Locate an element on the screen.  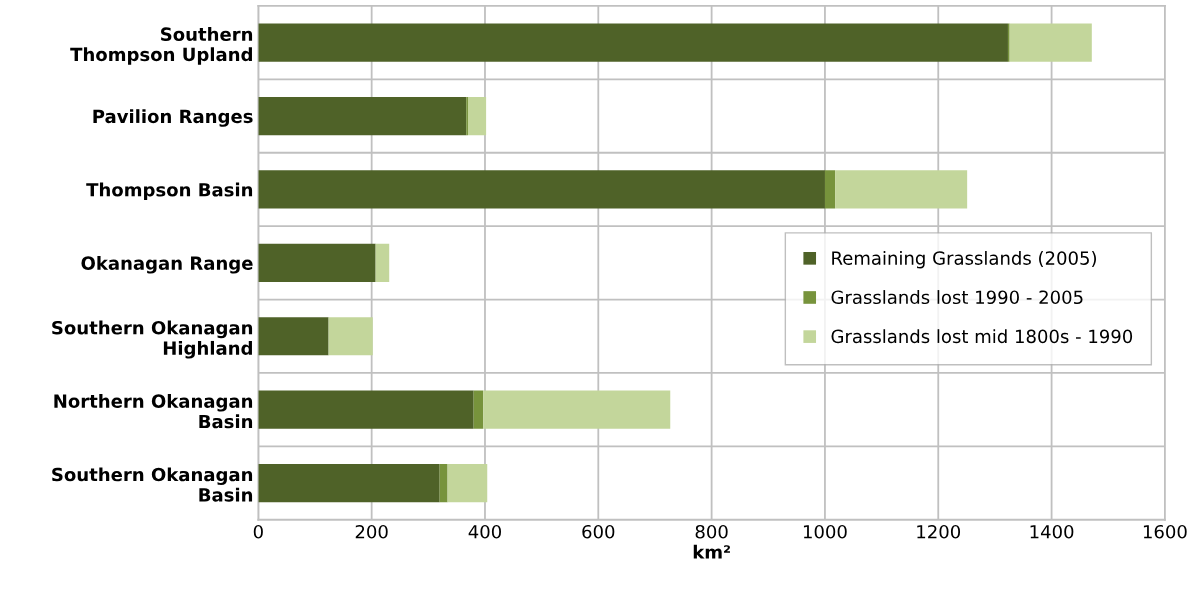
legend-label: Grasslands lost mid 1800s - 1990 is located at coordinates (982, 336).